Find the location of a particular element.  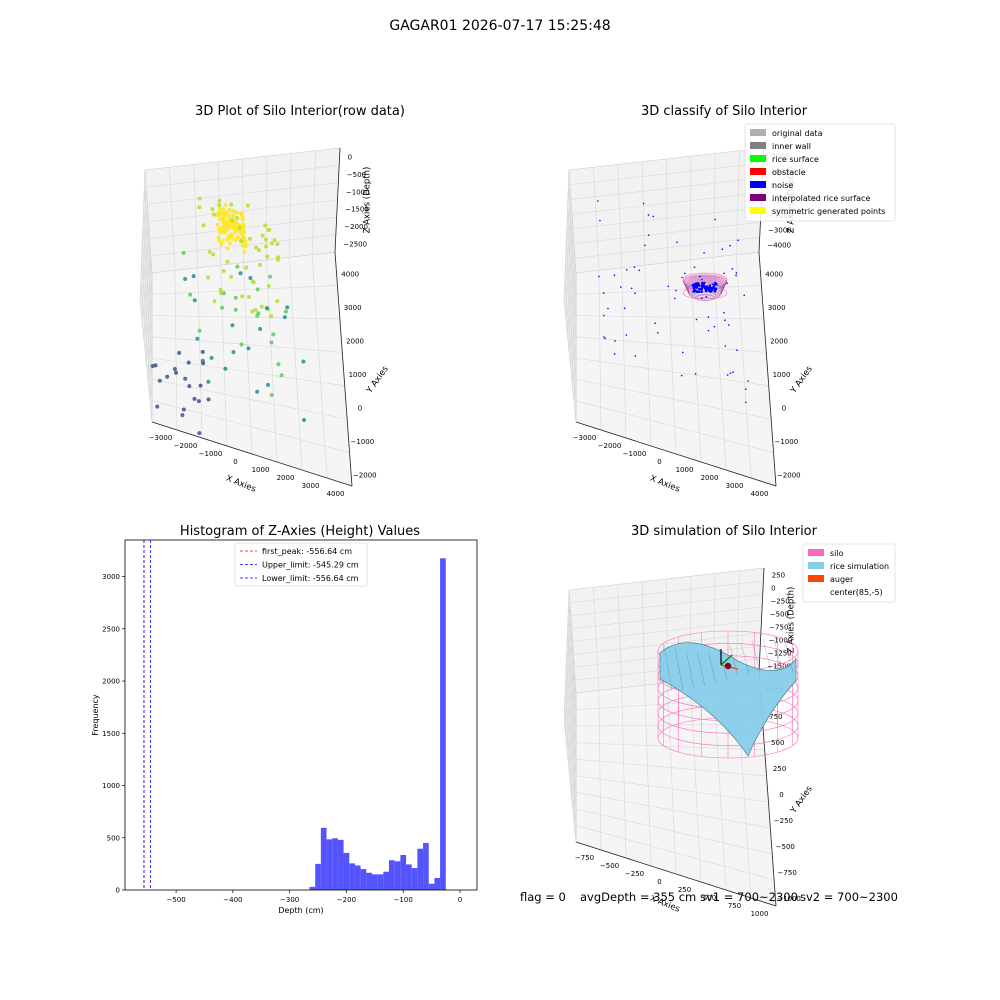

status-sv1: sv1 = 700~2300 is located at coordinates (749, 897).